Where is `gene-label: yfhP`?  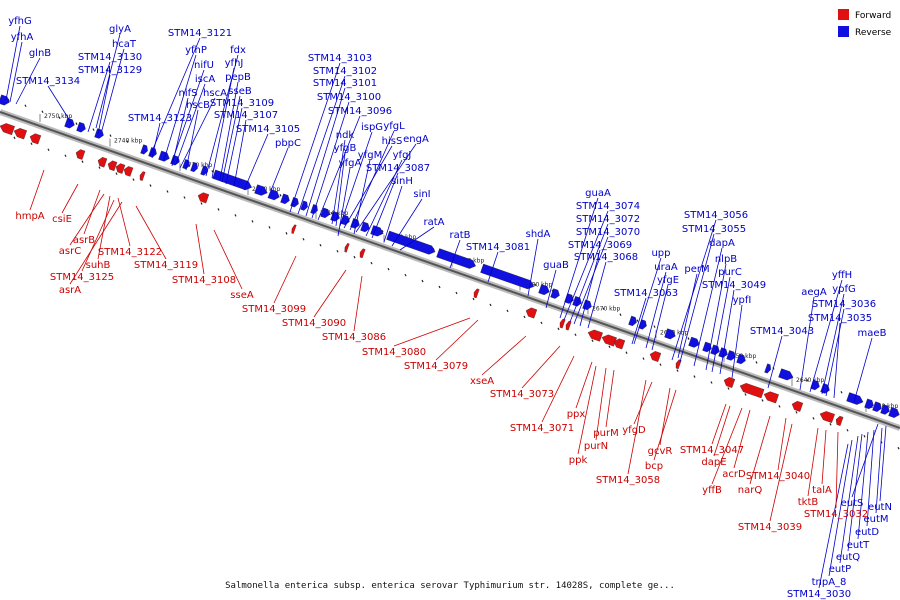 gene-label: yfhP is located at coordinates (196, 50).